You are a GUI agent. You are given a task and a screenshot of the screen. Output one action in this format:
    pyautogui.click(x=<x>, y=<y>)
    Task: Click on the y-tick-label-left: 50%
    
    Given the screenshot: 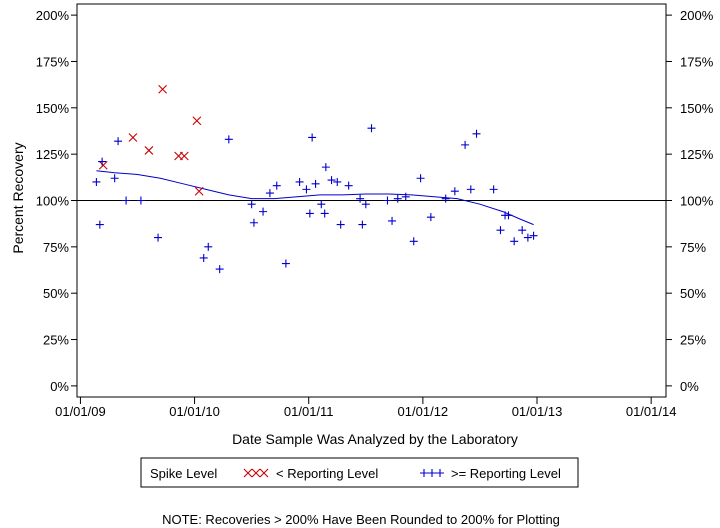 What is the action you would take?
    pyautogui.click(x=56, y=293)
    